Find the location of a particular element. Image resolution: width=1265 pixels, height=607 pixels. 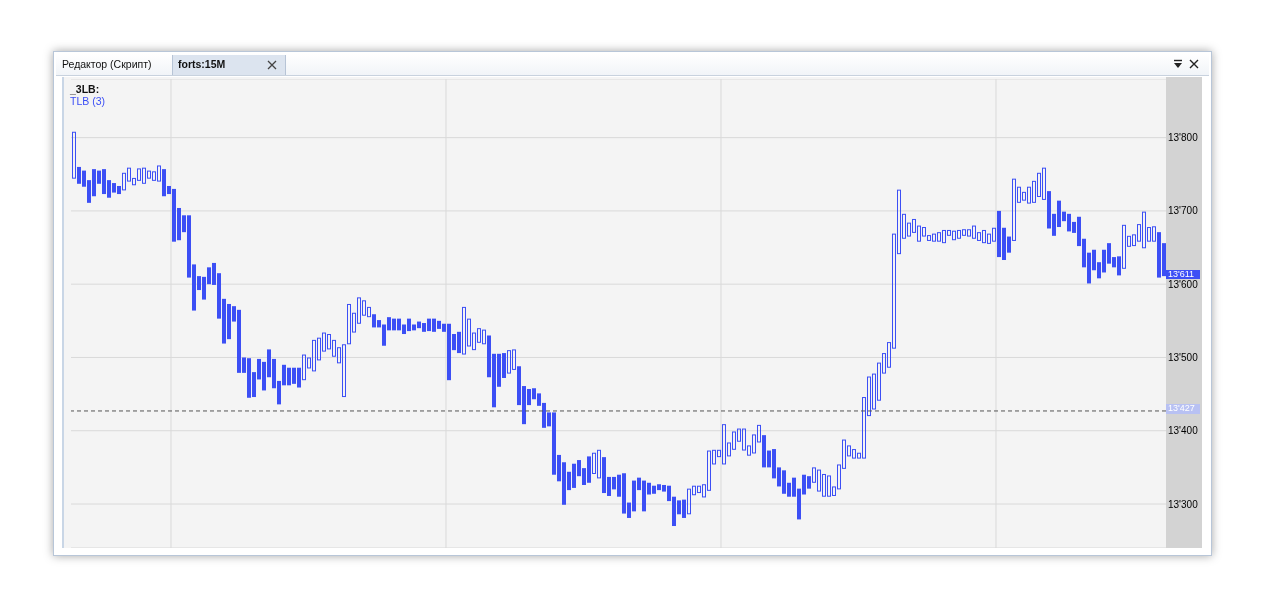

y-tick-label: 13'400 is located at coordinates (1183, 431).